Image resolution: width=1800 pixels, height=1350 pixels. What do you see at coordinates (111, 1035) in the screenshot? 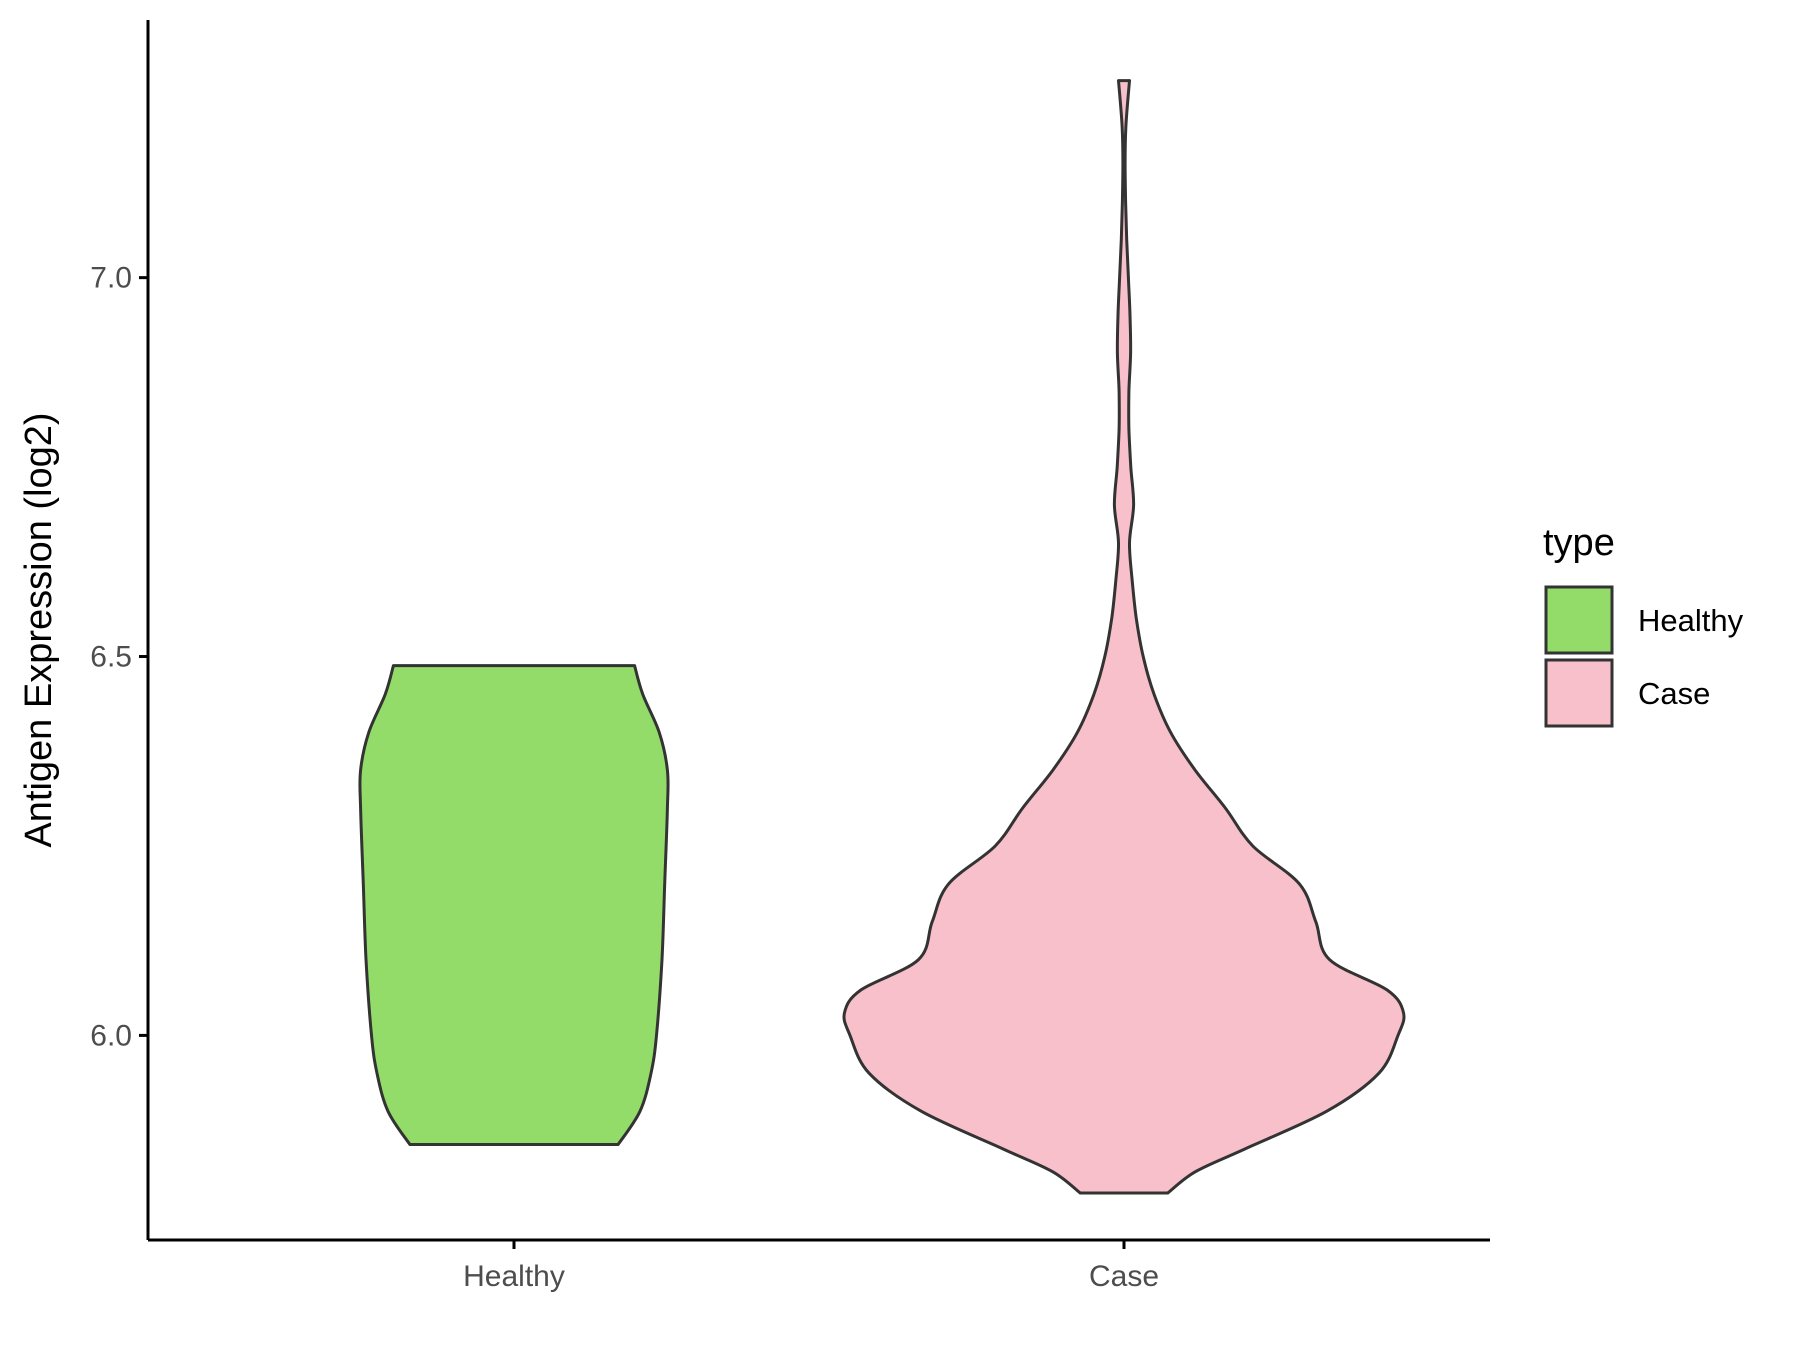
I see `y-tick-label: 6.0` at bounding box center [111, 1035].